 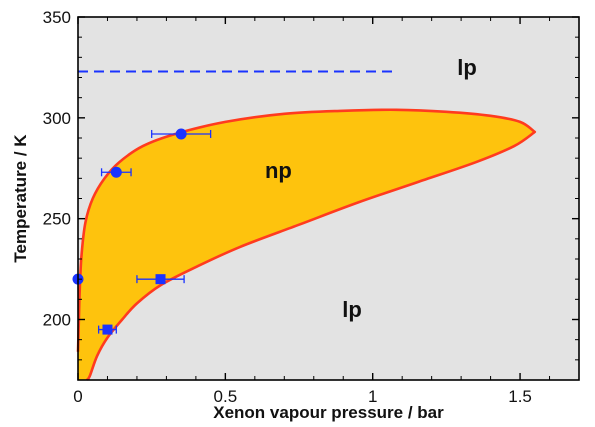 What do you see at coordinates (328, 412) in the screenshot?
I see `x-axis-title: Xenon vapour pressure / bar` at bounding box center [328, 412].